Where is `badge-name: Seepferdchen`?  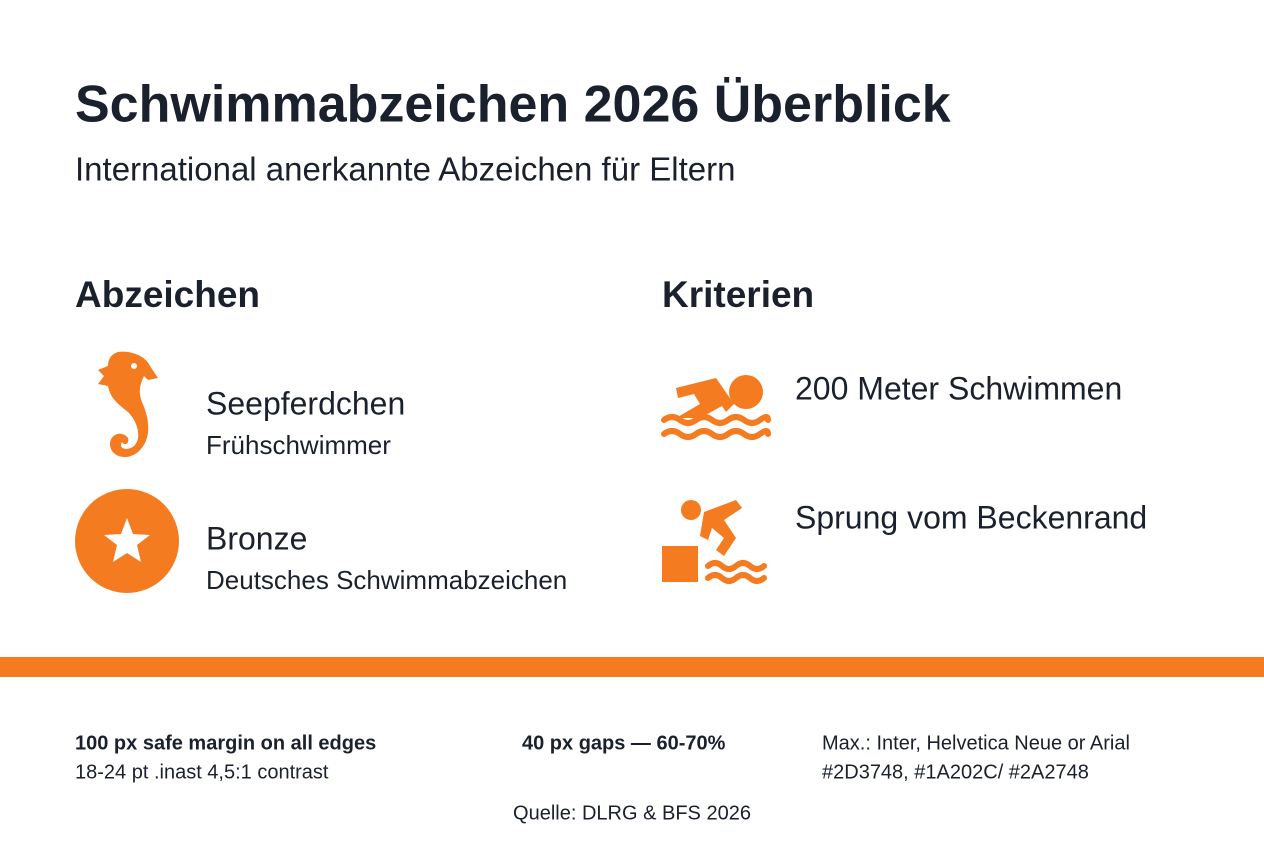 badge-name: Seepferdchen is located at coordinates (305, 403).